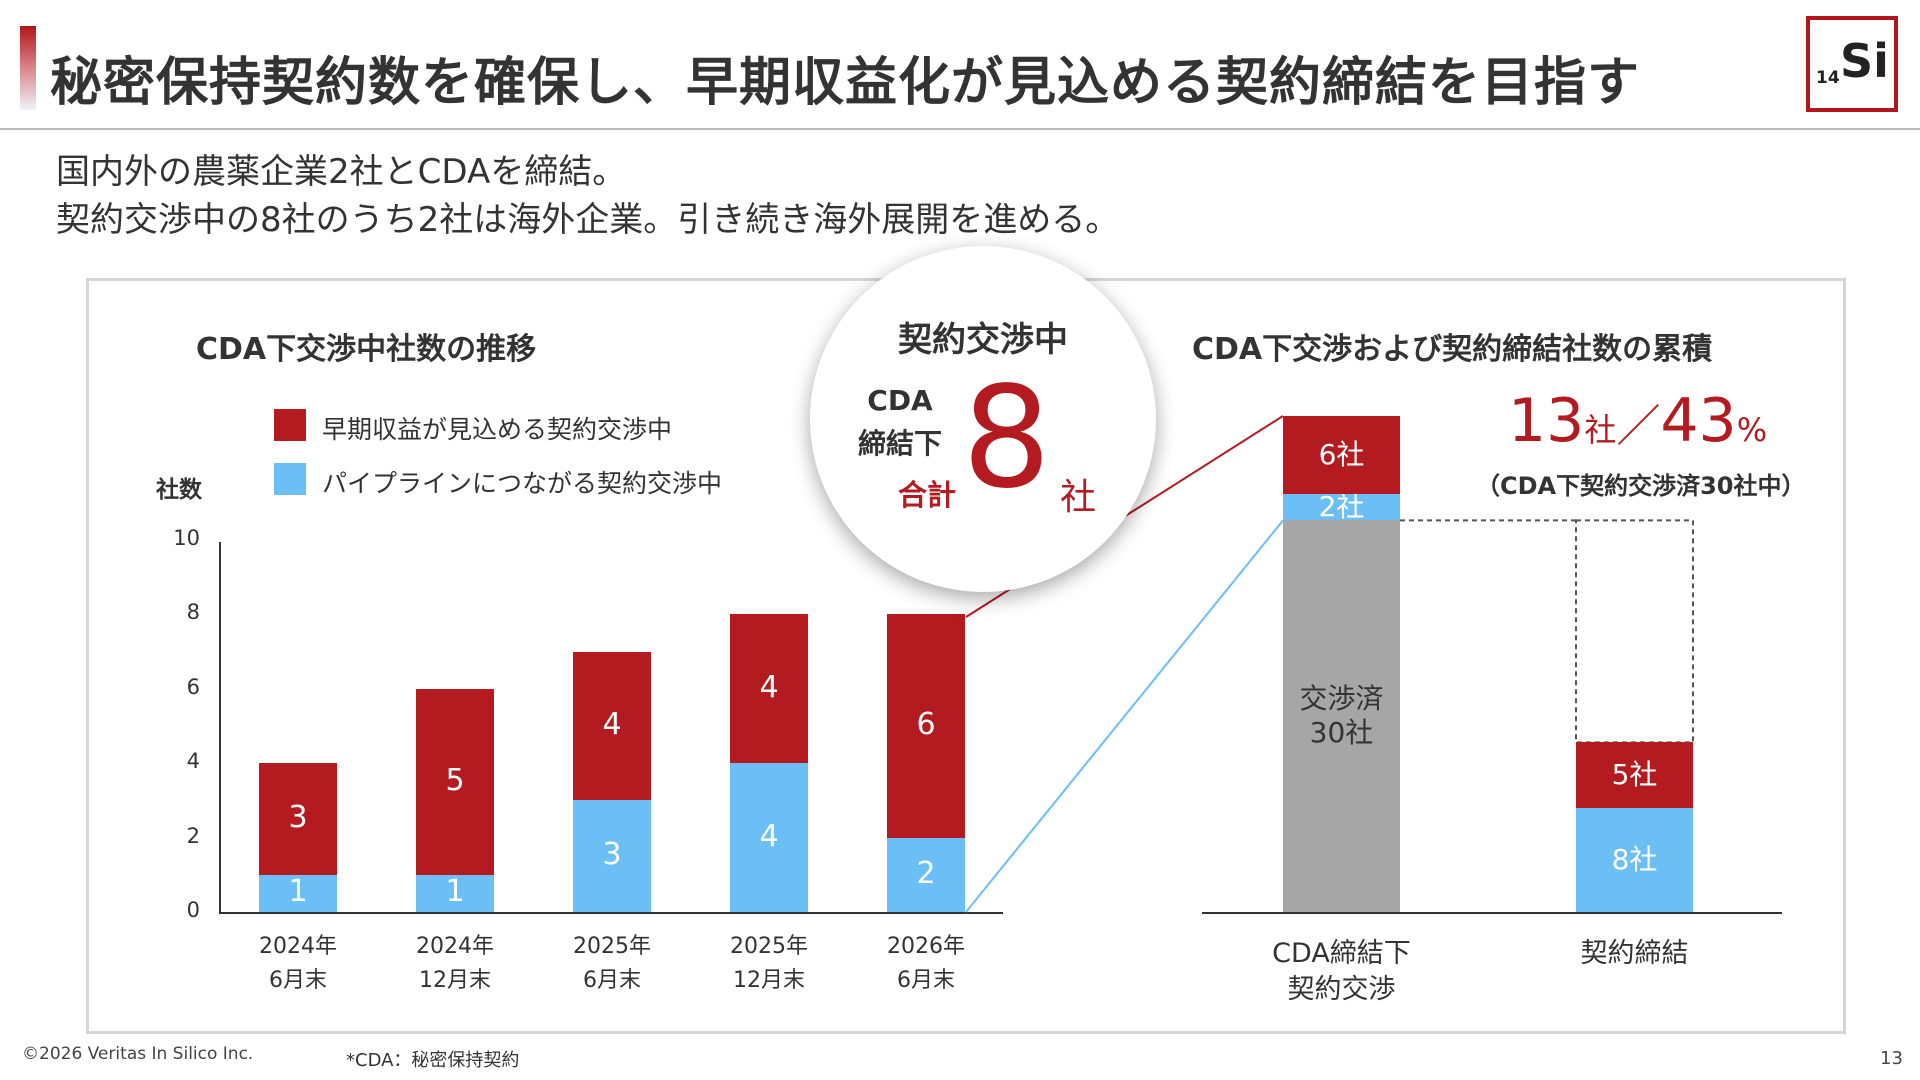 The width and height of the screenshot is (1920, 1080). What do you see at coordinates (1546, 421) in the screenshot?
I see `summary-companies: 13` at bounding box center [1546, 421].